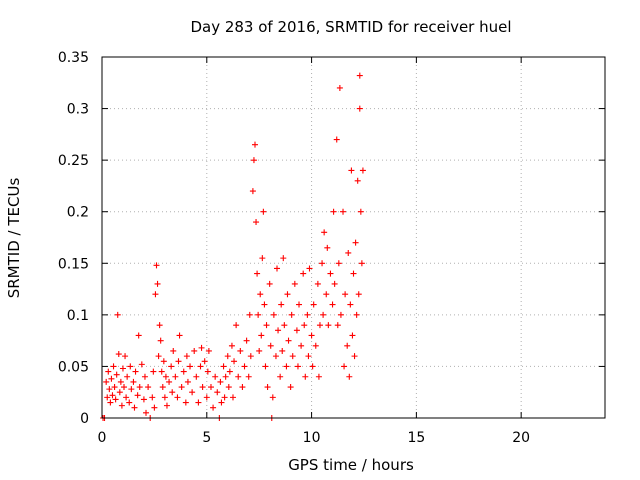 Image resolution: width=640 pixels, height=480 pixels. Describe the element at coordinates (73, 58) in the screenshot. I see `y-tick-label: 0.35` at that location.